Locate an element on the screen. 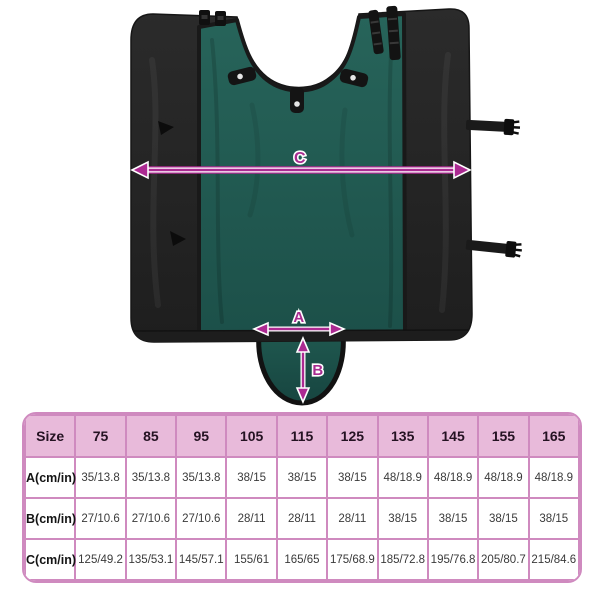 The width and height of the screenshot is (600, 600). header-cell: 85 is located at coordinates (151, 436).